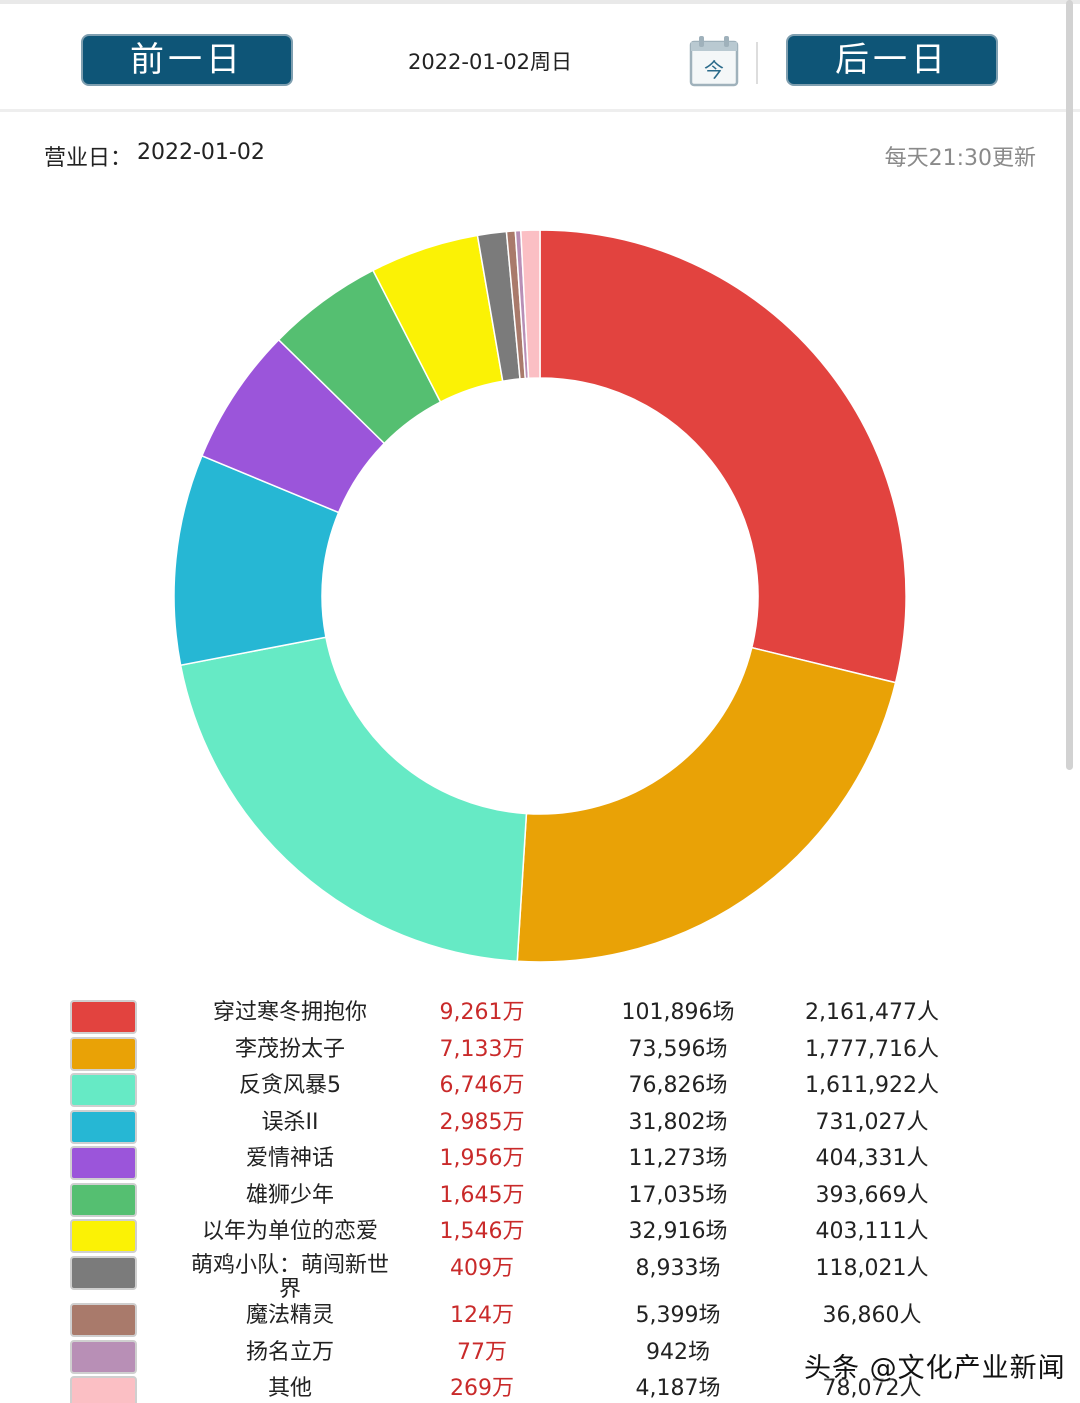 This screenshot has width=1080, height=1403. What do you see at coordinates (482, 1315) in the screenshot?
I see `box-office-value: 124万` at bounding box center [482, 1315].